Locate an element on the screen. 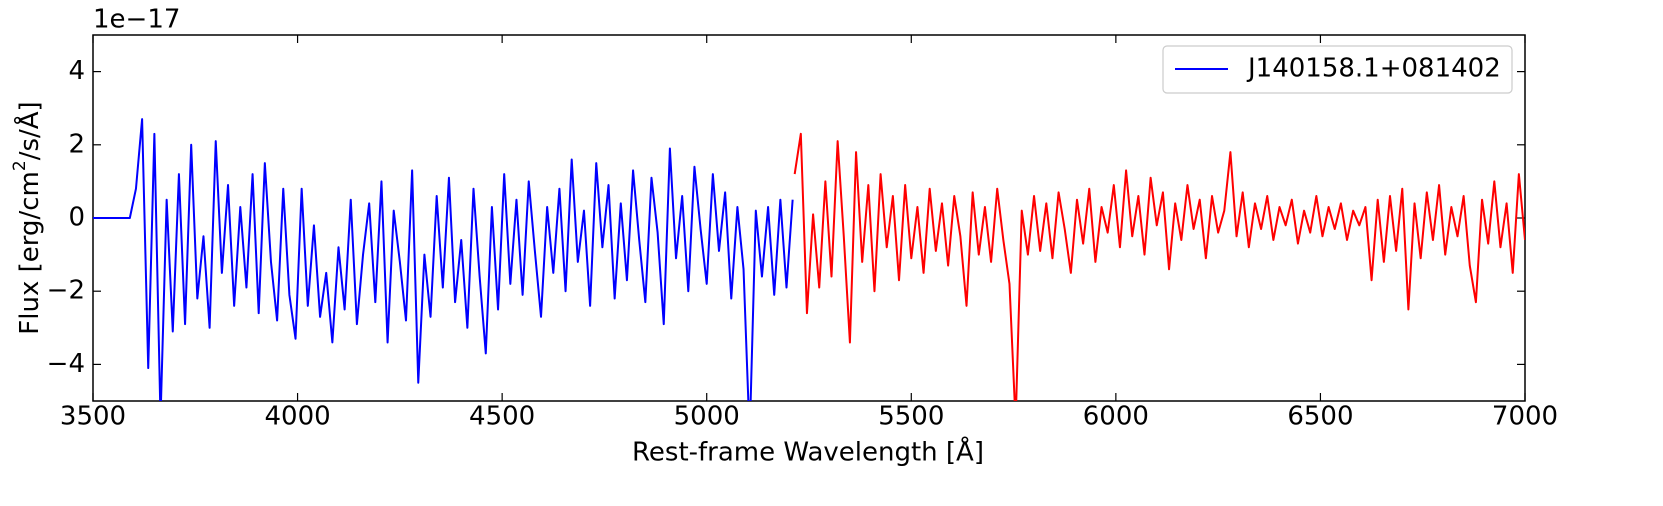  x-tick-label: 6000 is located at coordinates (1116, 417).